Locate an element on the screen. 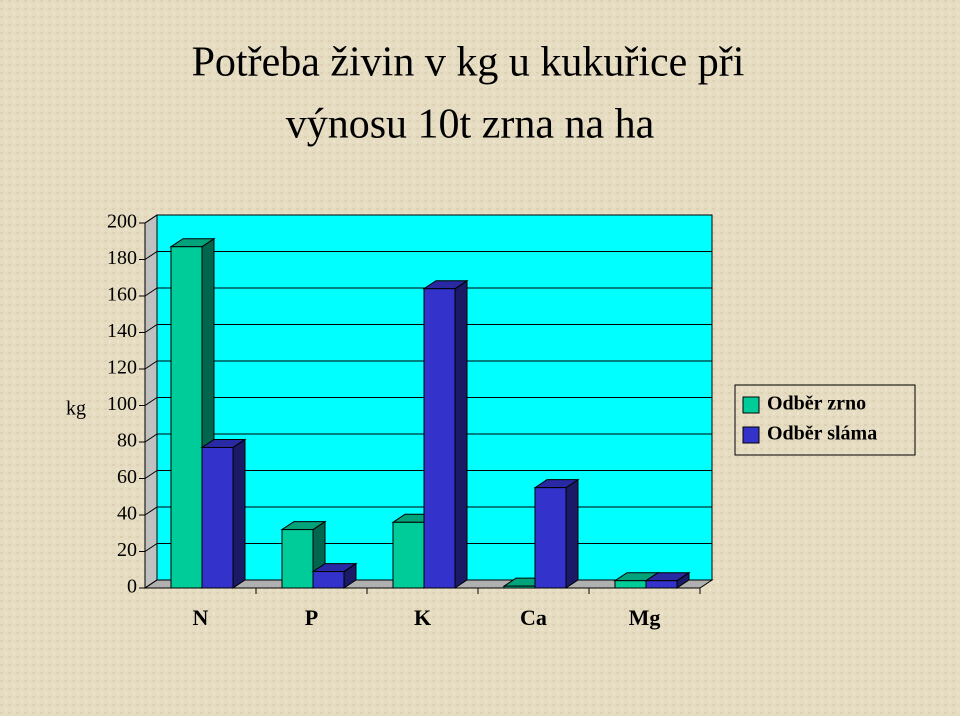 This screenshot has width=960, height=716. legend-label: Odběr sláma is located at coordinates (822, 434).